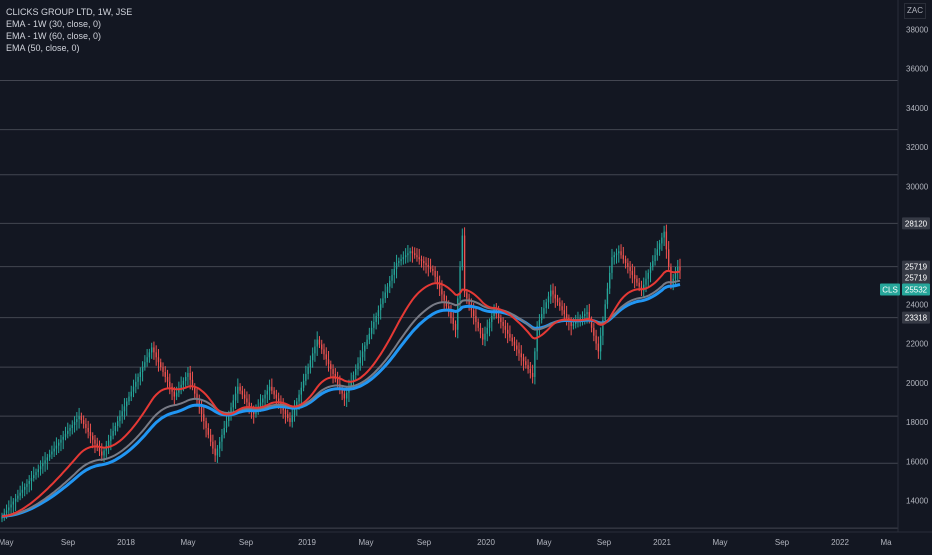 The image size is (932, 555). I want to click on price-tag-symbol-bg, so click(890, 289).